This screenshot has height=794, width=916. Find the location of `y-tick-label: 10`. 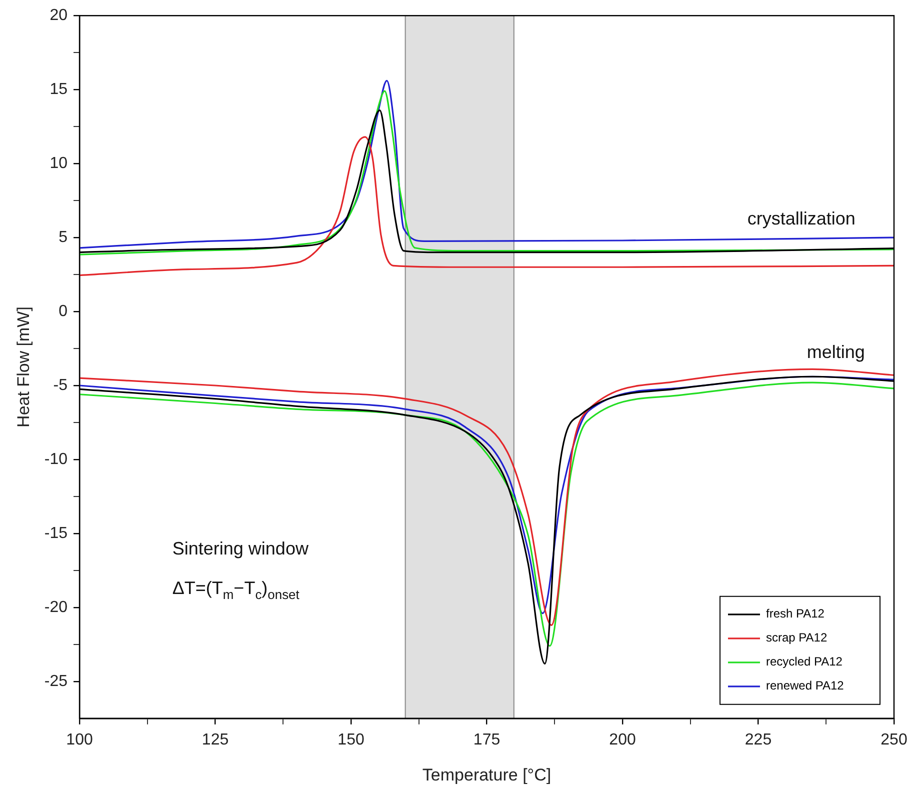

y-tick-label: 10 is located at coordinates (59, 163).